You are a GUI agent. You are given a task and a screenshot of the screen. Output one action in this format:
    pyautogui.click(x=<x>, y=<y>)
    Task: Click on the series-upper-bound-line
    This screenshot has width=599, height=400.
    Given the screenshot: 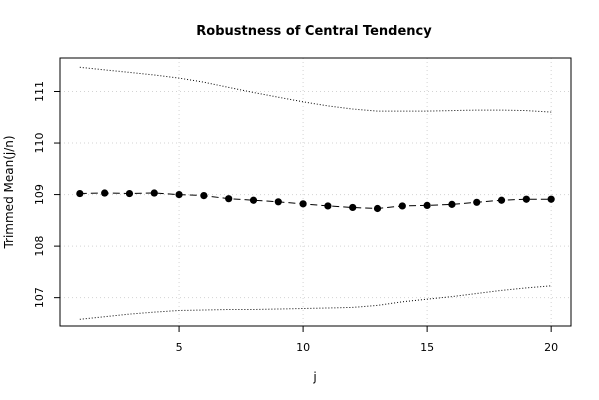 What is the action you would take?
    pyautogui.click(x=315, y=89)
    